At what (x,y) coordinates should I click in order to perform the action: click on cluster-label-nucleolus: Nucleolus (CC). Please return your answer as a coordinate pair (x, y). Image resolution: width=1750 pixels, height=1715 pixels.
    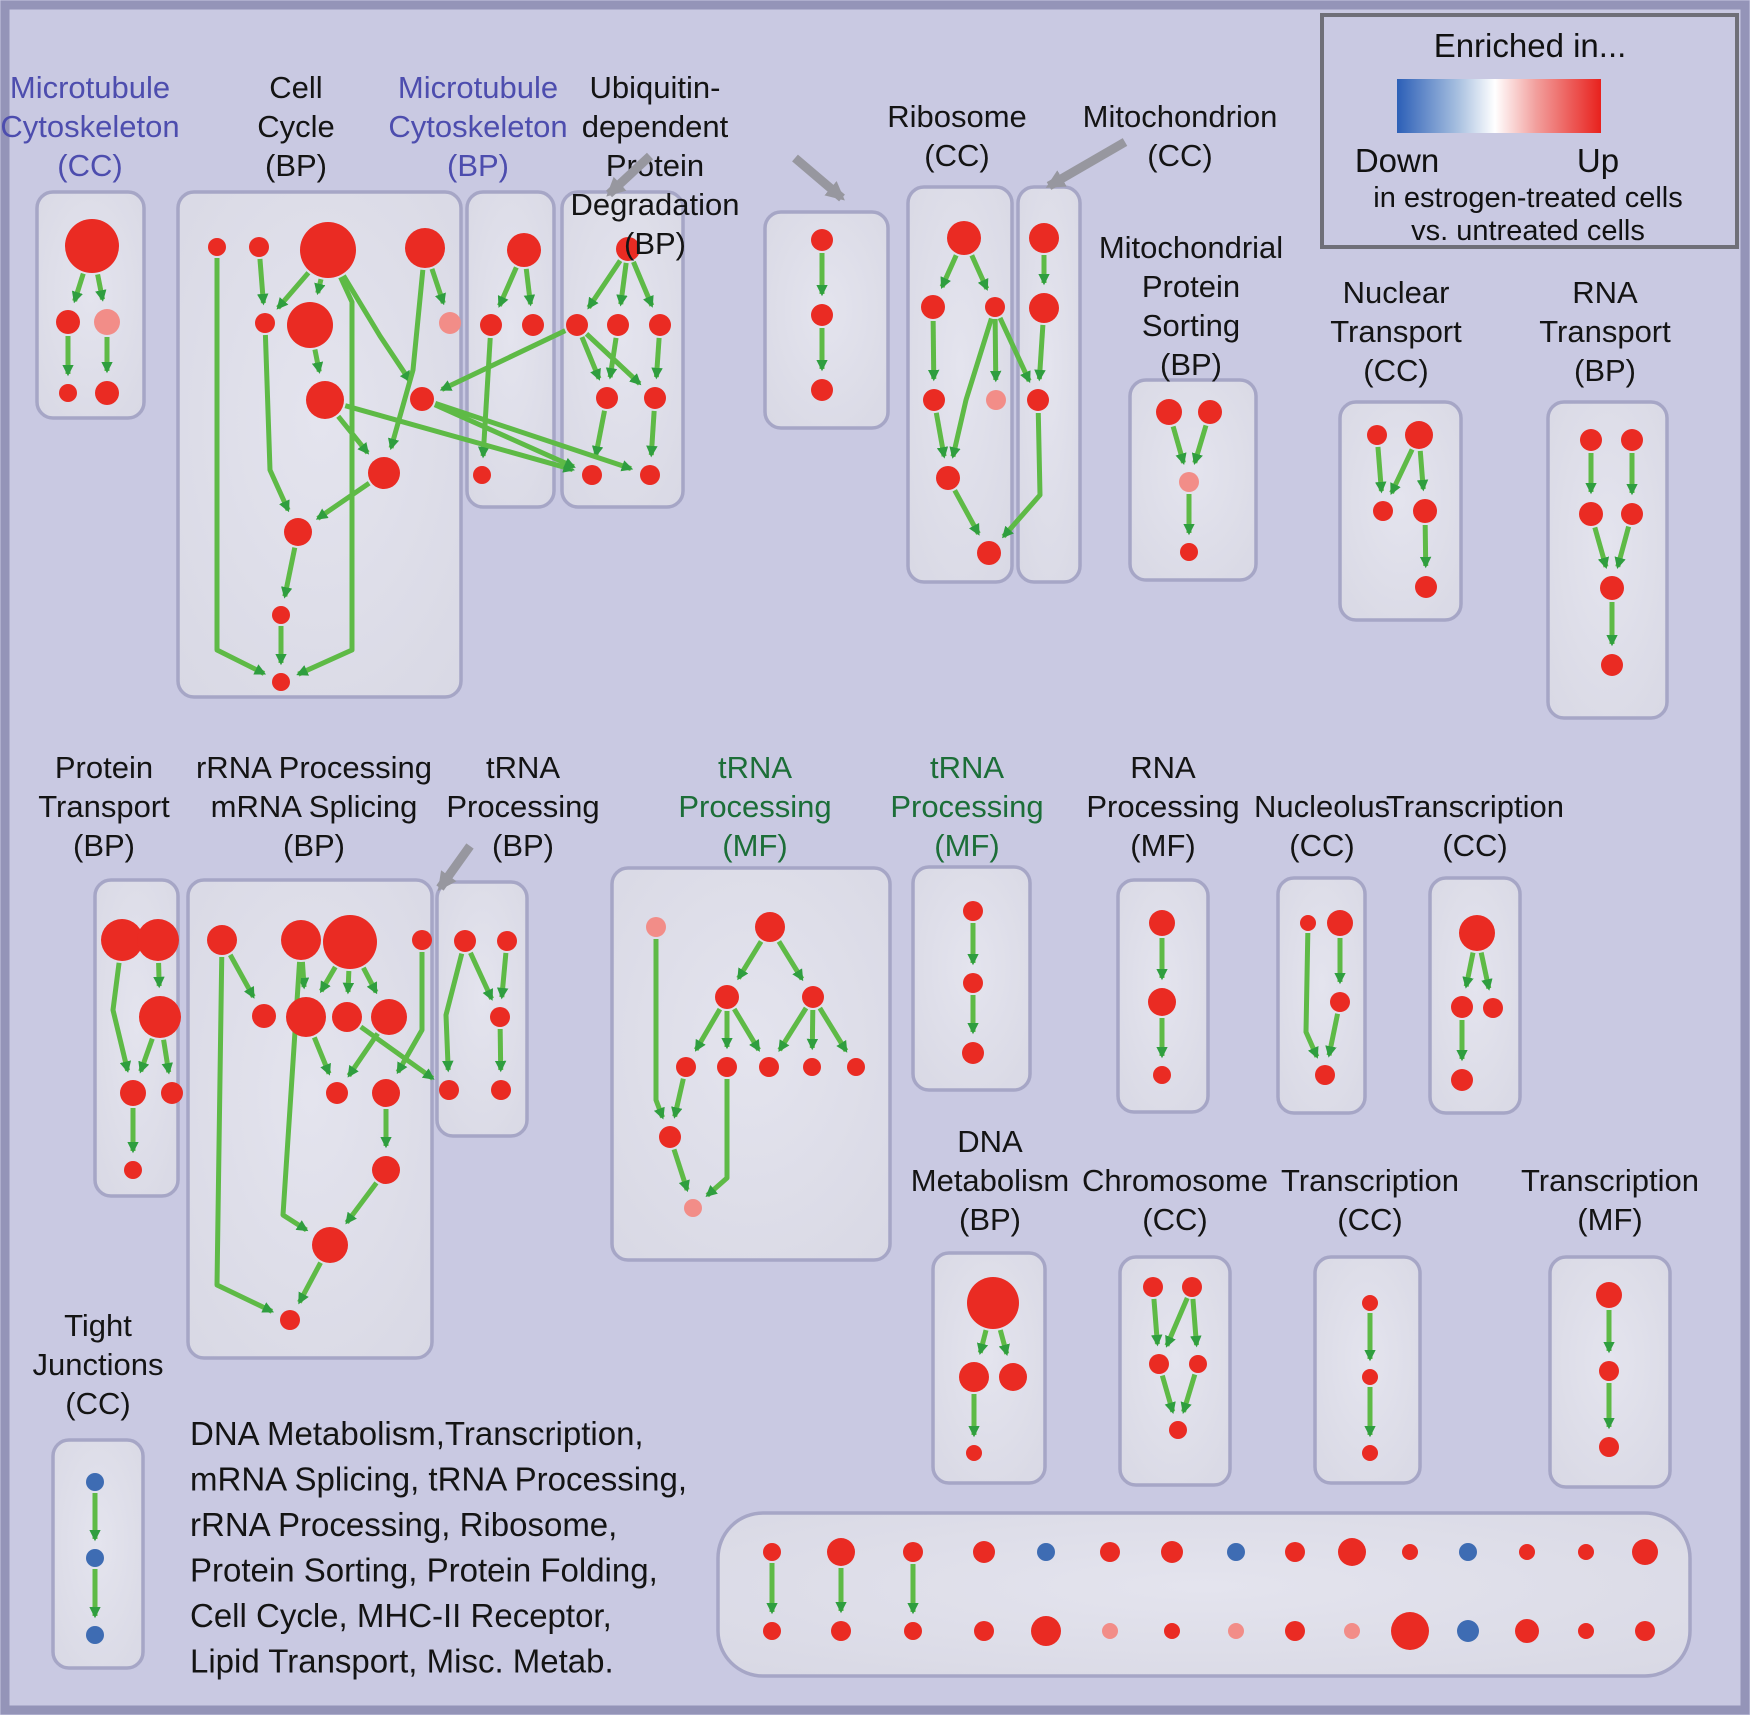
    Looking at the image, I should click on (1322, 826).